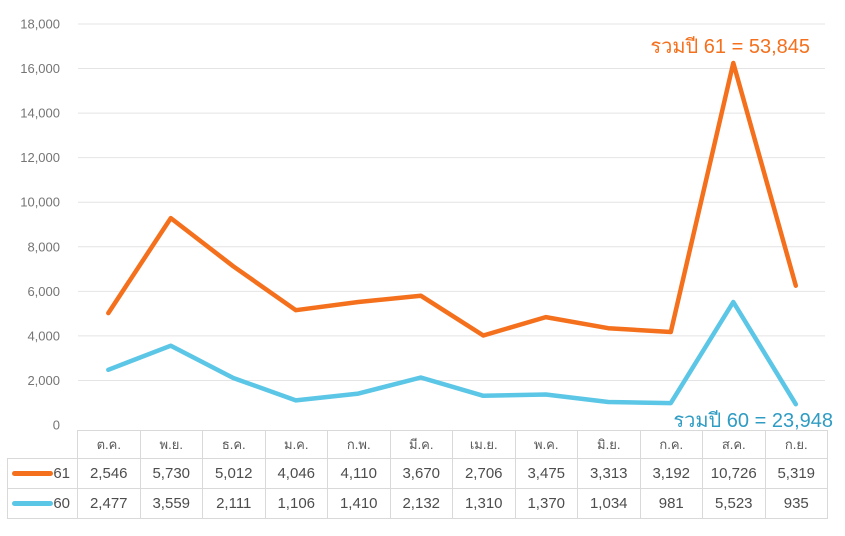  I want to click on month-header-cell: ธ.ค., so click(234, 444).